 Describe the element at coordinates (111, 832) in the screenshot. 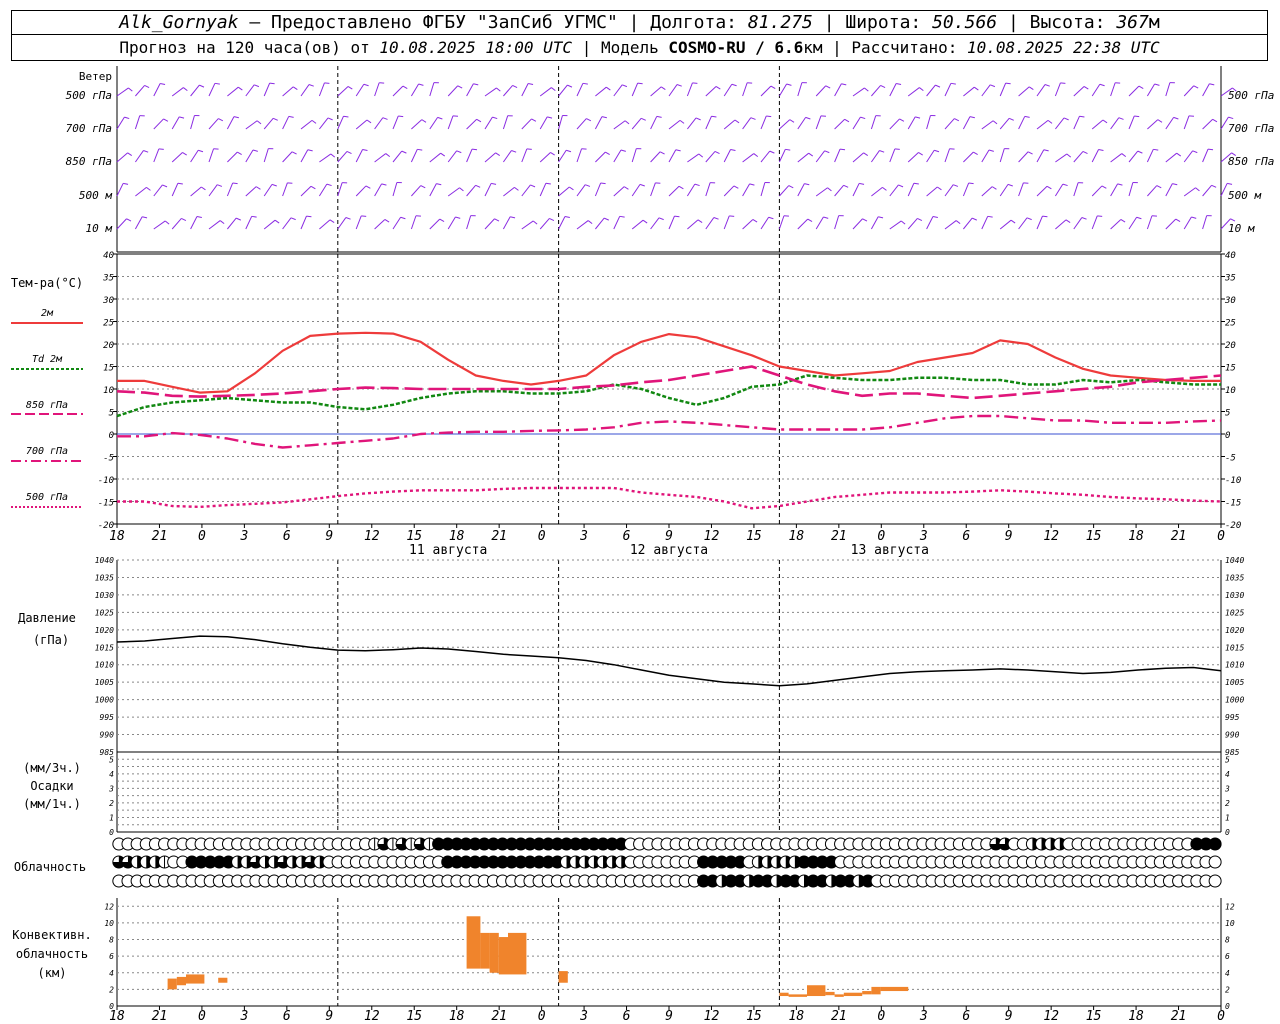

I see `precip-tick-label-left: 0` at that location.